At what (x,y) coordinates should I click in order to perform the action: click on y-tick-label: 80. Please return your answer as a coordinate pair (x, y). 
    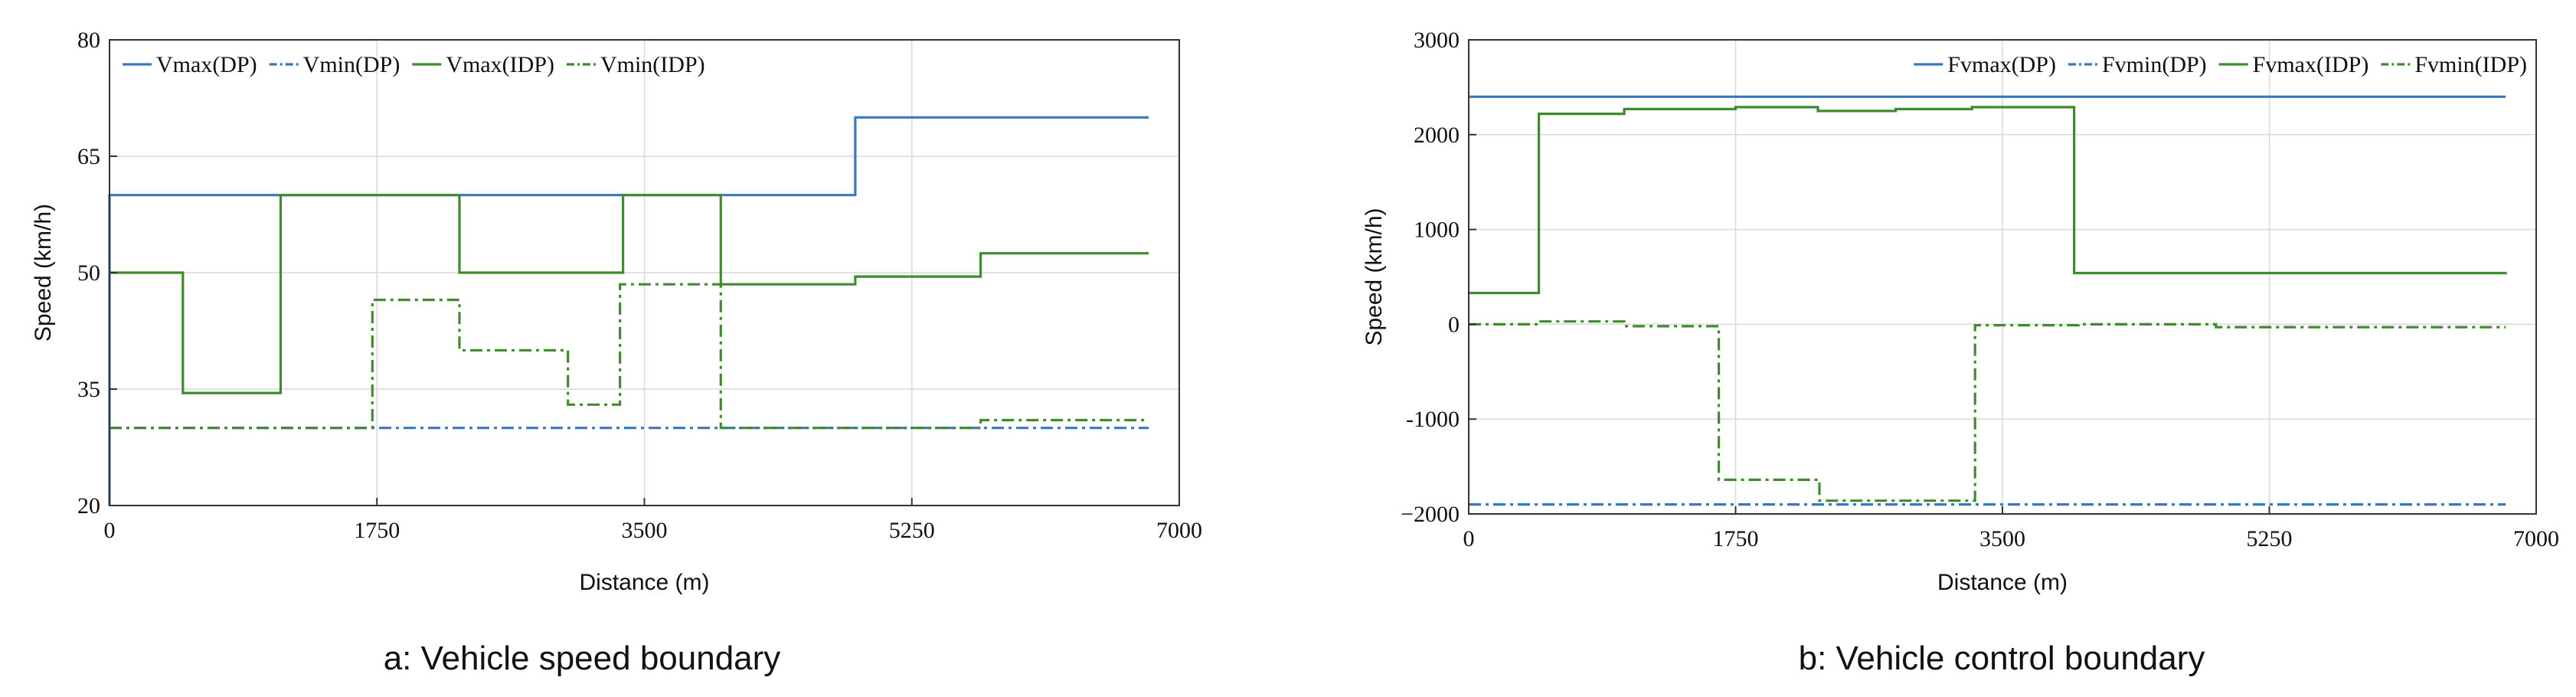
    Looking at the image, I should click on (88, 41).